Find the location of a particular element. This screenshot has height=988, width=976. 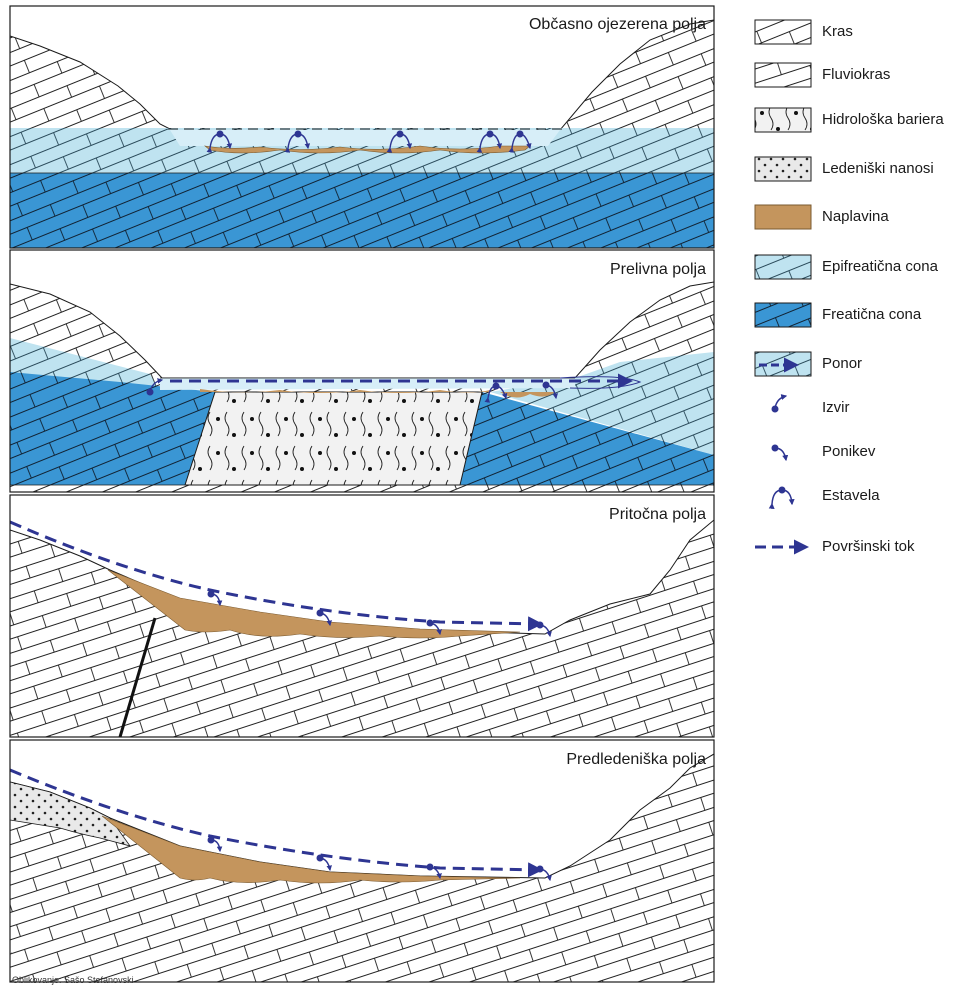

design-credit: Oblikovanje: Sašo Stefanovski is located at coordinates (73, 980).